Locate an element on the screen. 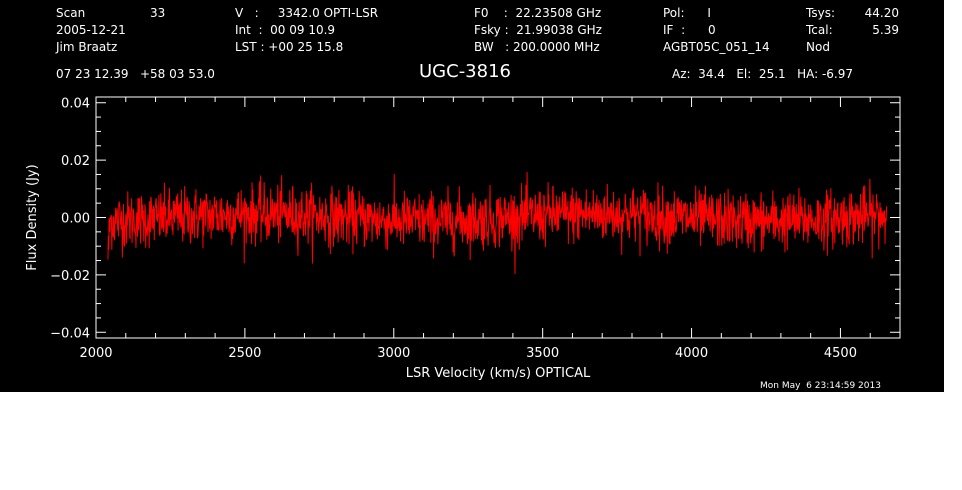  polarization: Pol: I is located at coordinates (687, 13).